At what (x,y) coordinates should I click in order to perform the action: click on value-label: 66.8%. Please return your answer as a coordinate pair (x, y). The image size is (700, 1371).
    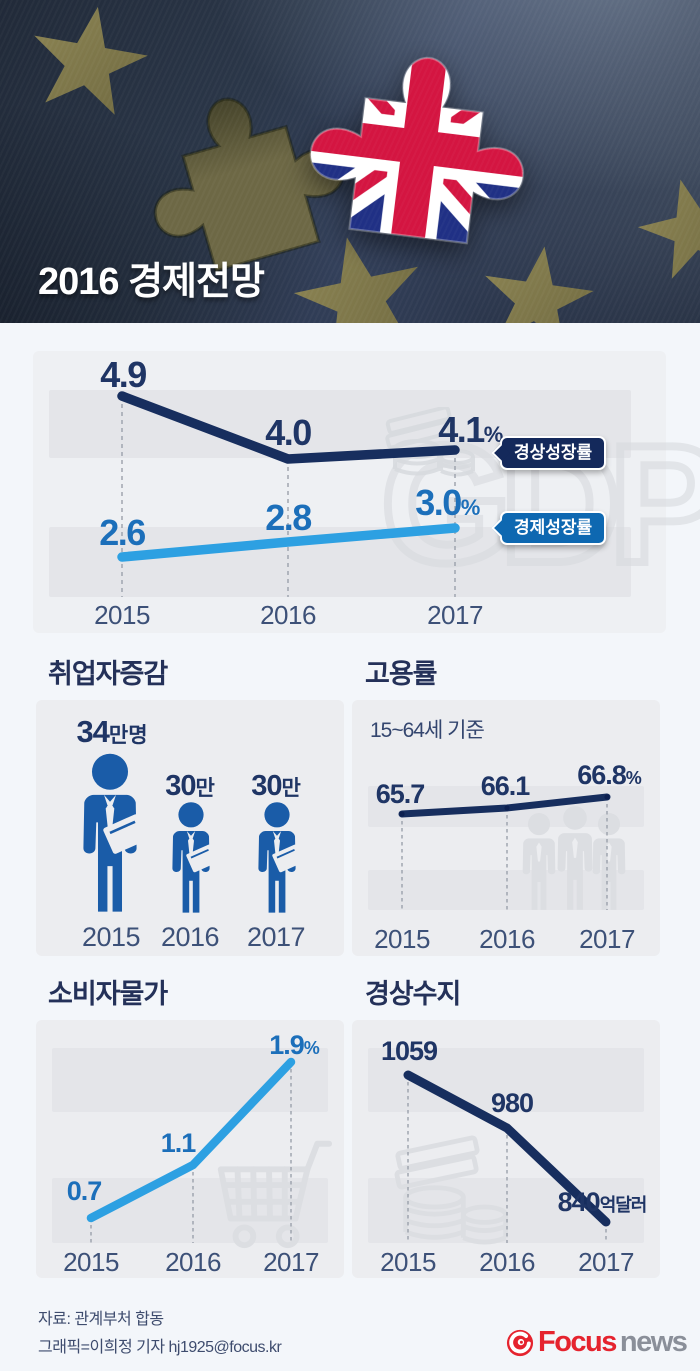
    Looking at the image, I should click on (609, 775).